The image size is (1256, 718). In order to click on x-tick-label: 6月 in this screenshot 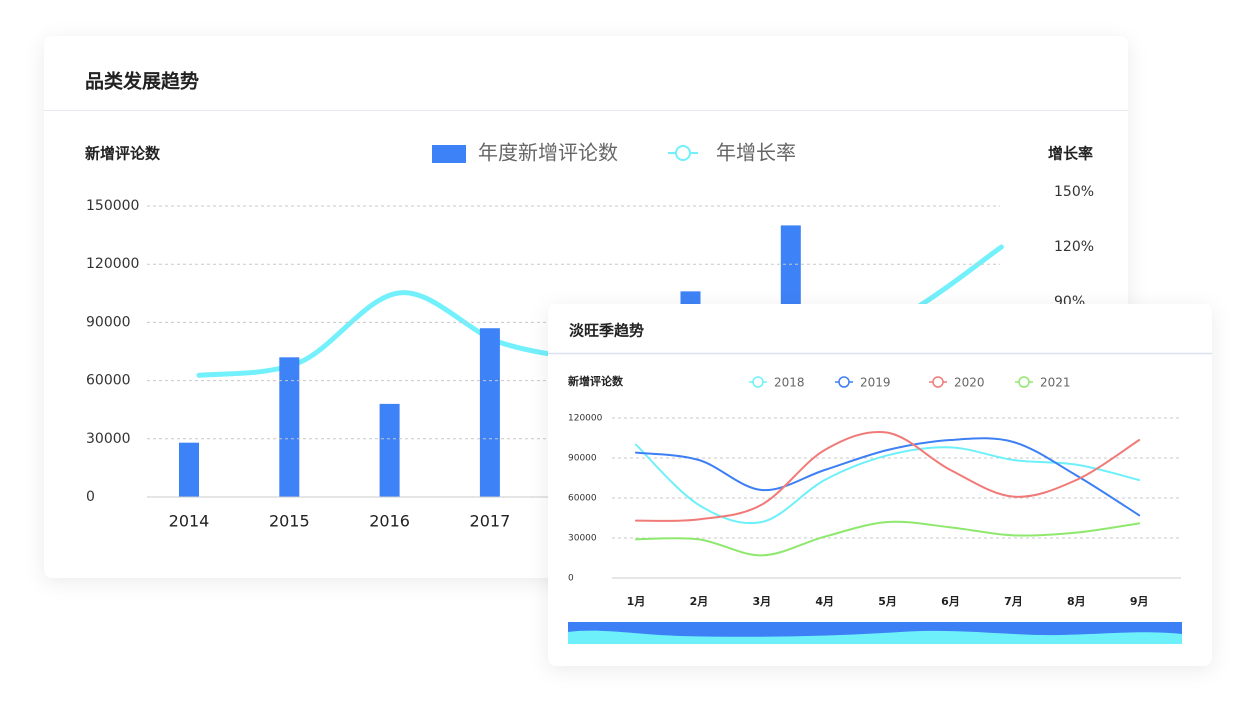, I will do `click(950, 601)`.